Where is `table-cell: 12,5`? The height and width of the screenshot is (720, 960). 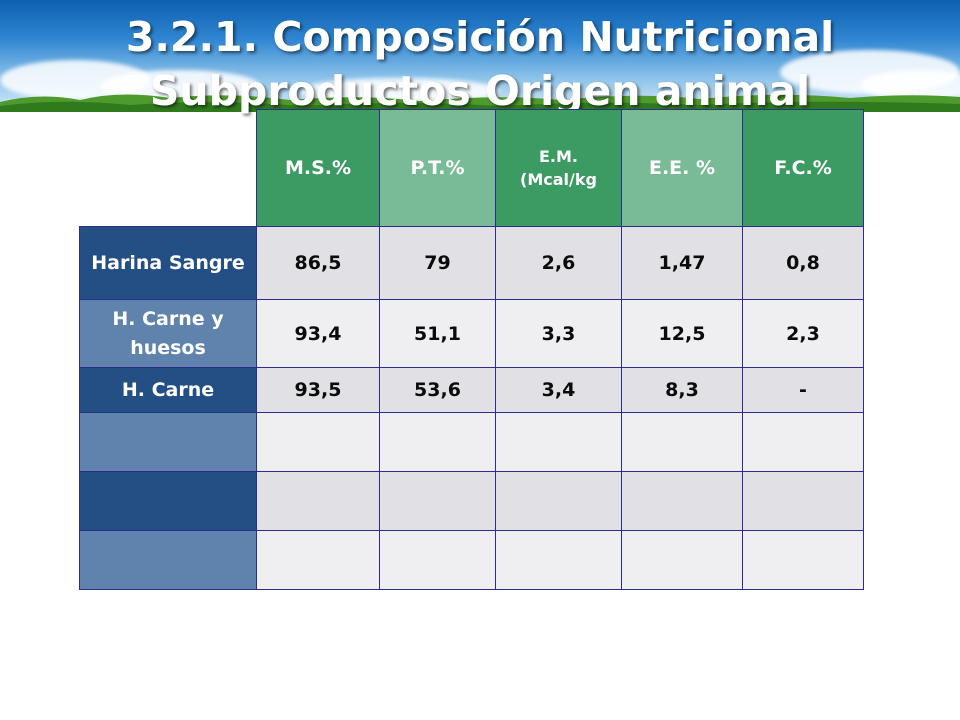 table-cell: 12,5 is located at coordinates (682, 333).